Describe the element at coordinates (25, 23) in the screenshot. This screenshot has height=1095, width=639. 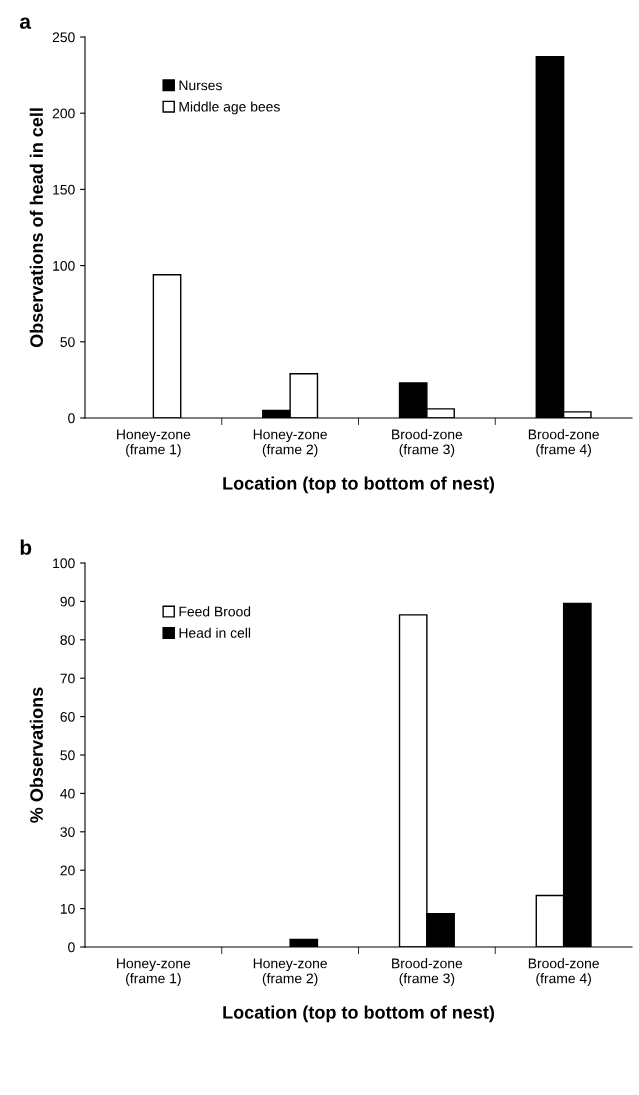
I see `chart-title: a` at that location.